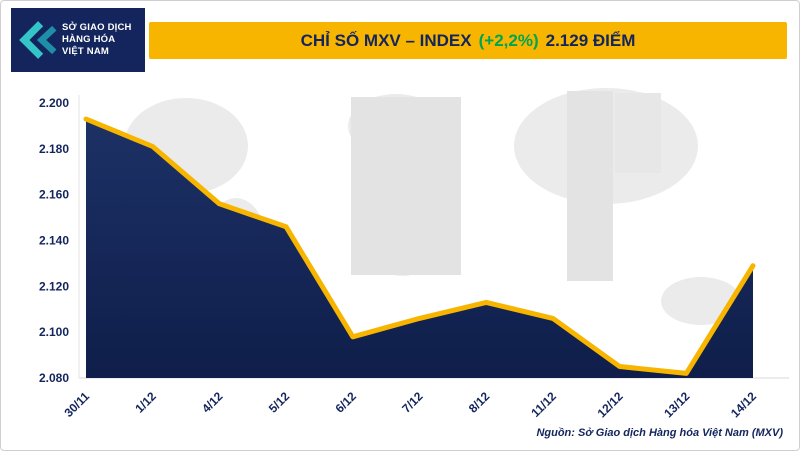  What do you see at coordinates (743, 404) in the screenshot?
I see `x-tick-label: 14/12` at bounding box center [743, 404].